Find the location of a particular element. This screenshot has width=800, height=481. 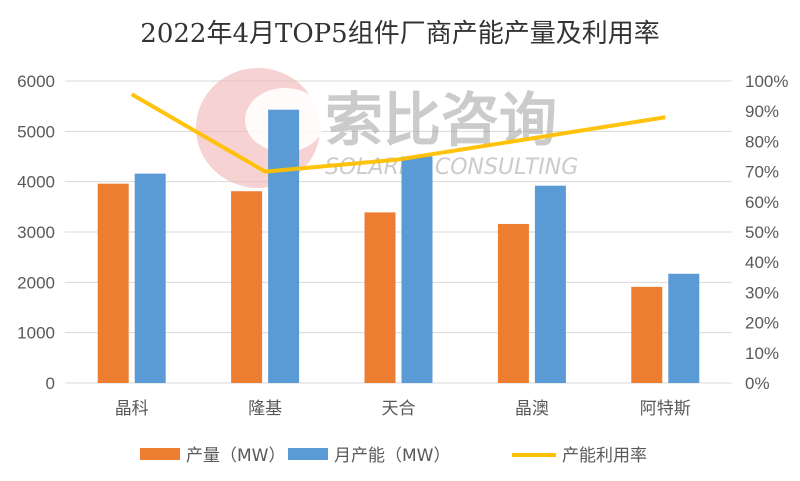

legend-label: 月产能（MW） is located at coordinates (392, 456).